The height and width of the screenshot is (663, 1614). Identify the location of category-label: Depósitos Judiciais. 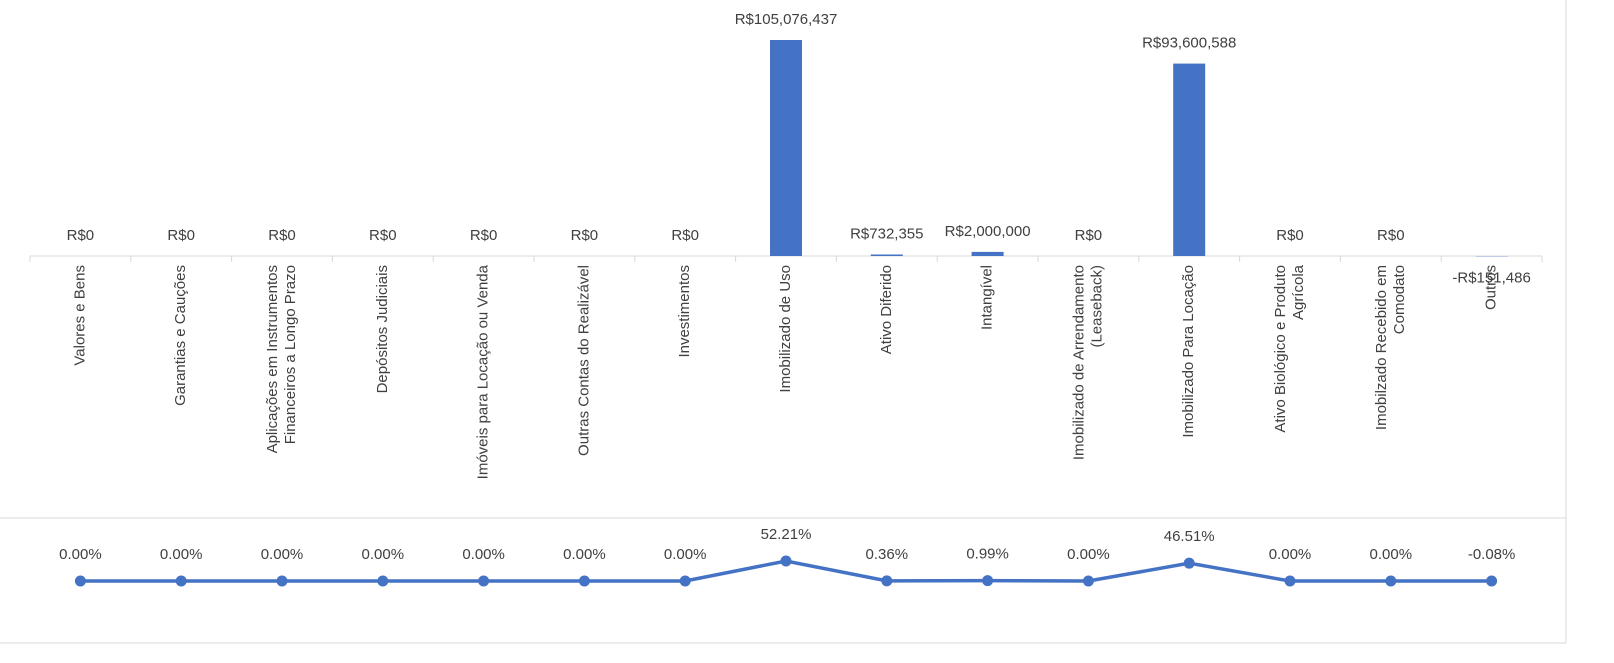
(382, 329).